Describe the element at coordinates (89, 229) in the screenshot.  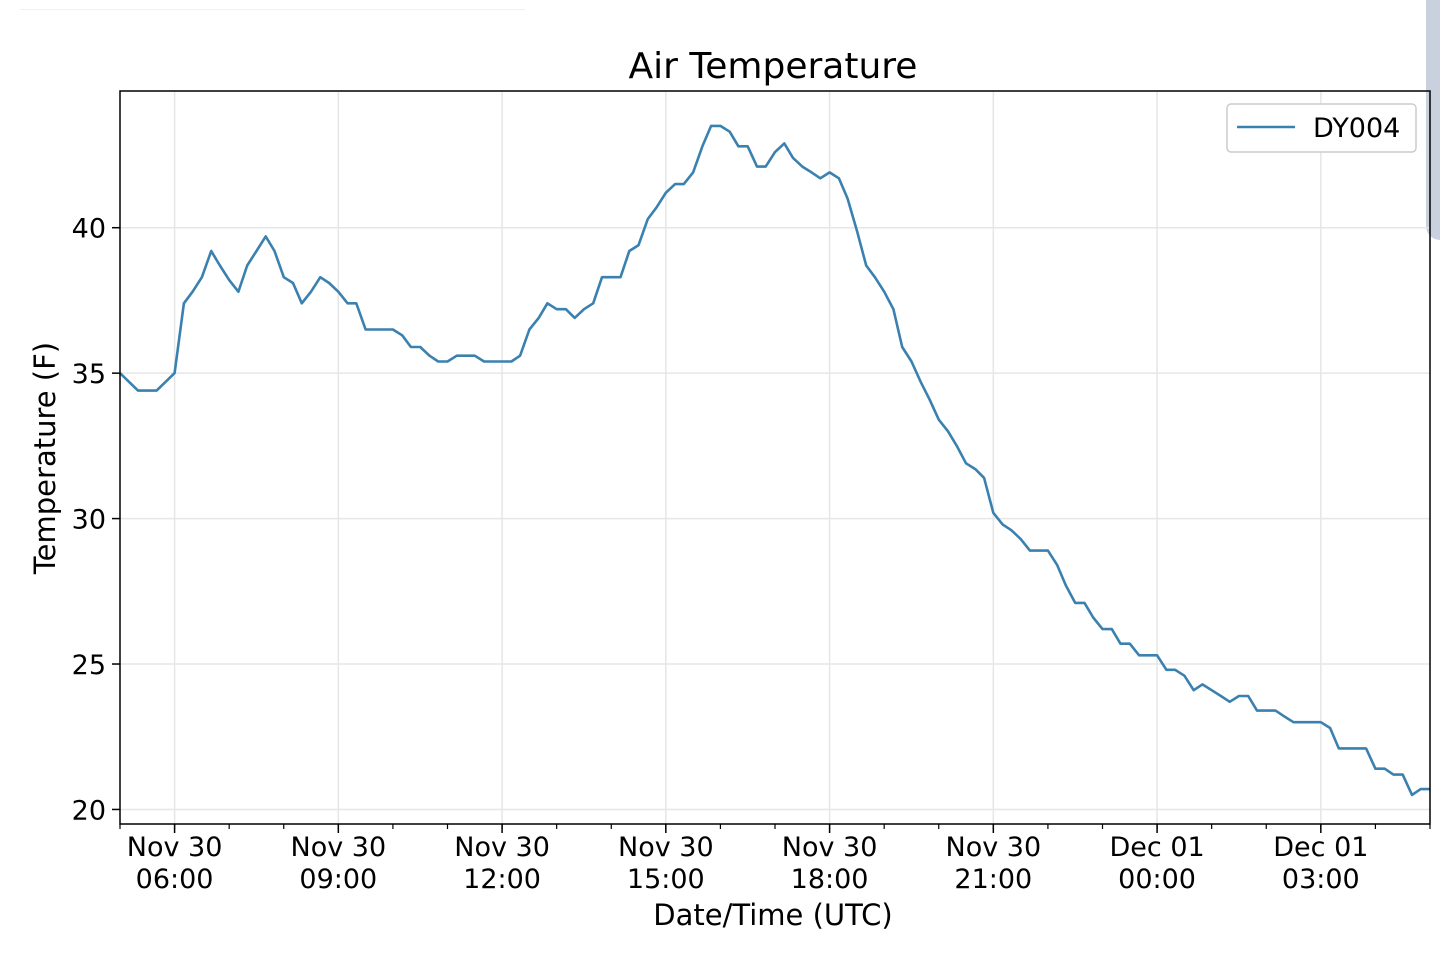
I see `y-tick-label: 40` at that location.